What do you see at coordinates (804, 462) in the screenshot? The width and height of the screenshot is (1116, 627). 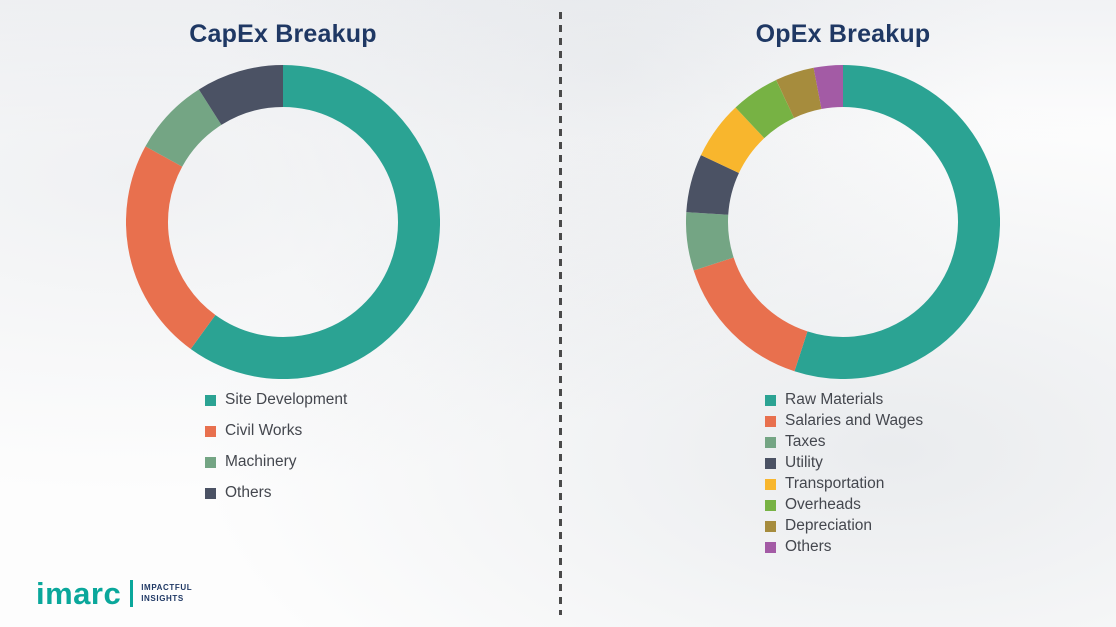 I see `legend-label: Utility` at bounding box center [804, 462].